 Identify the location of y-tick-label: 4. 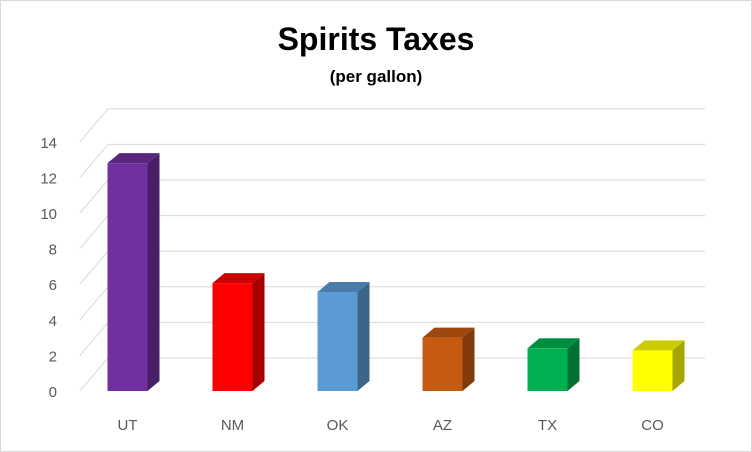
(53, 321).